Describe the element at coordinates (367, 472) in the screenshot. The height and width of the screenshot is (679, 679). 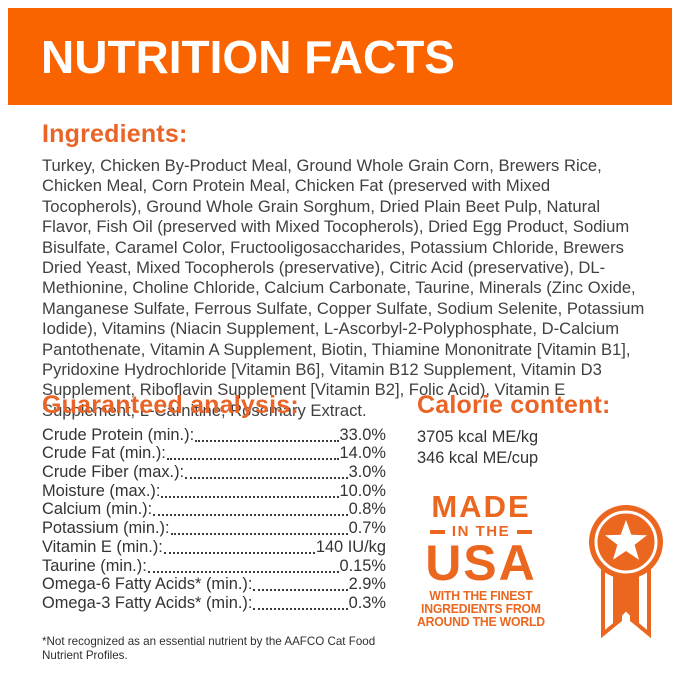
I see `analysis-value: 3.0%` at that location.